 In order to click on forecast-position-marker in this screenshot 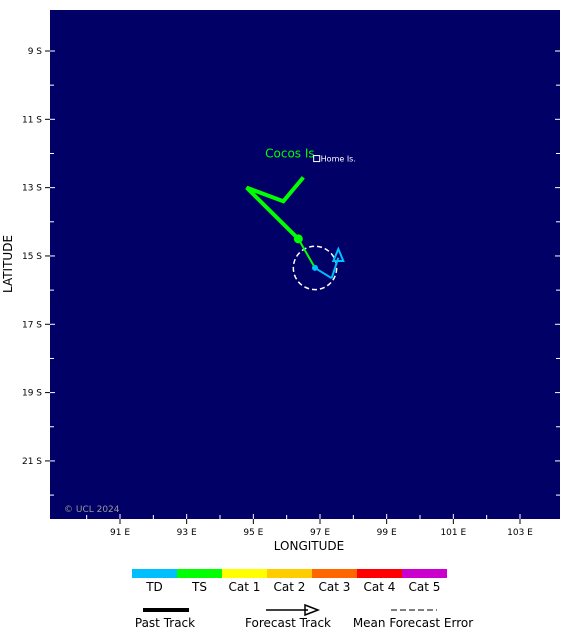, I will do `click(315, 267)`.